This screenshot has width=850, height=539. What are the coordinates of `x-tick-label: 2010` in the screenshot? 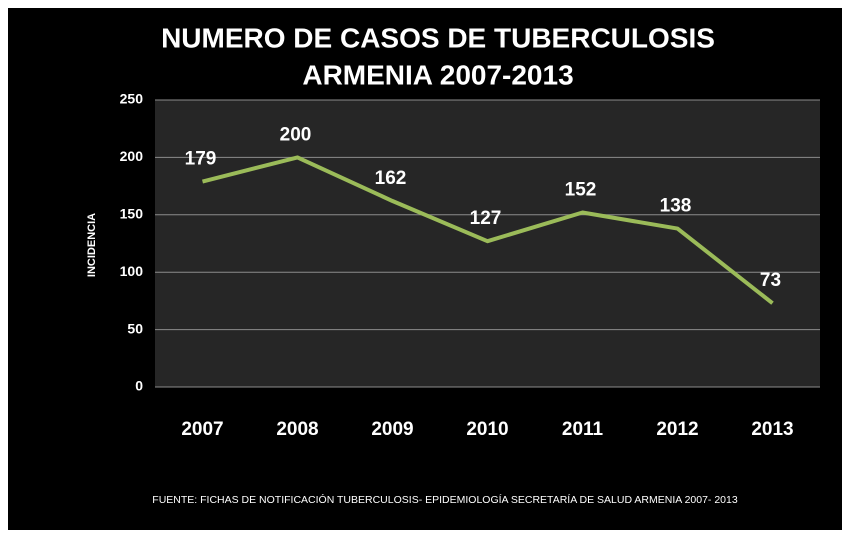 It's located at (487, 429).